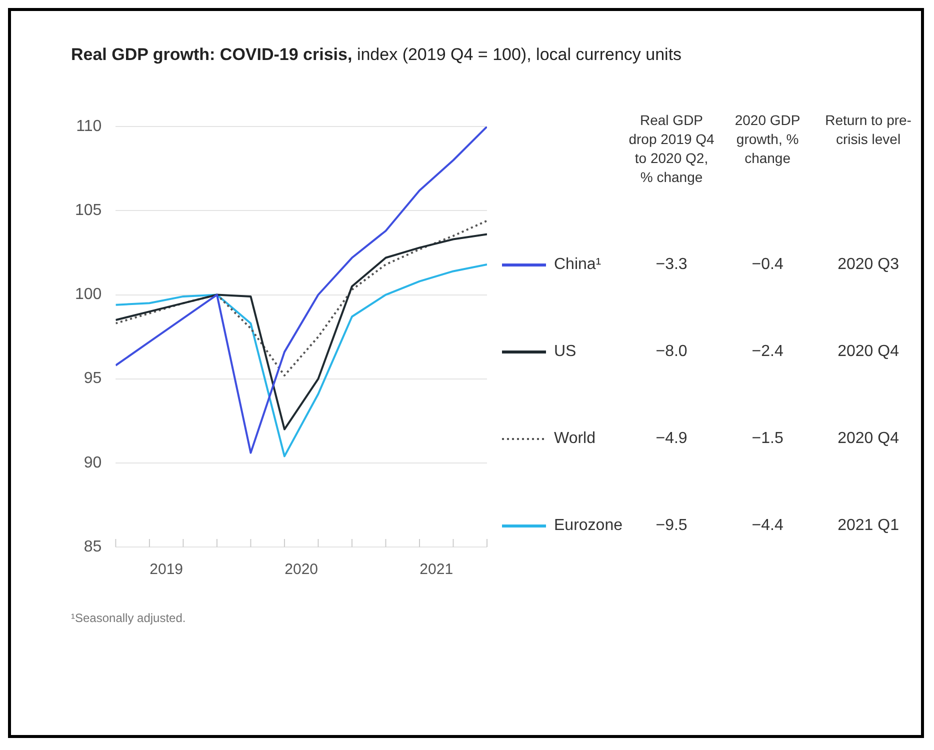 The height and width of the screenshot is (750, 934). I want to click on text: Return to pre-crisis level, so click(868, 130).